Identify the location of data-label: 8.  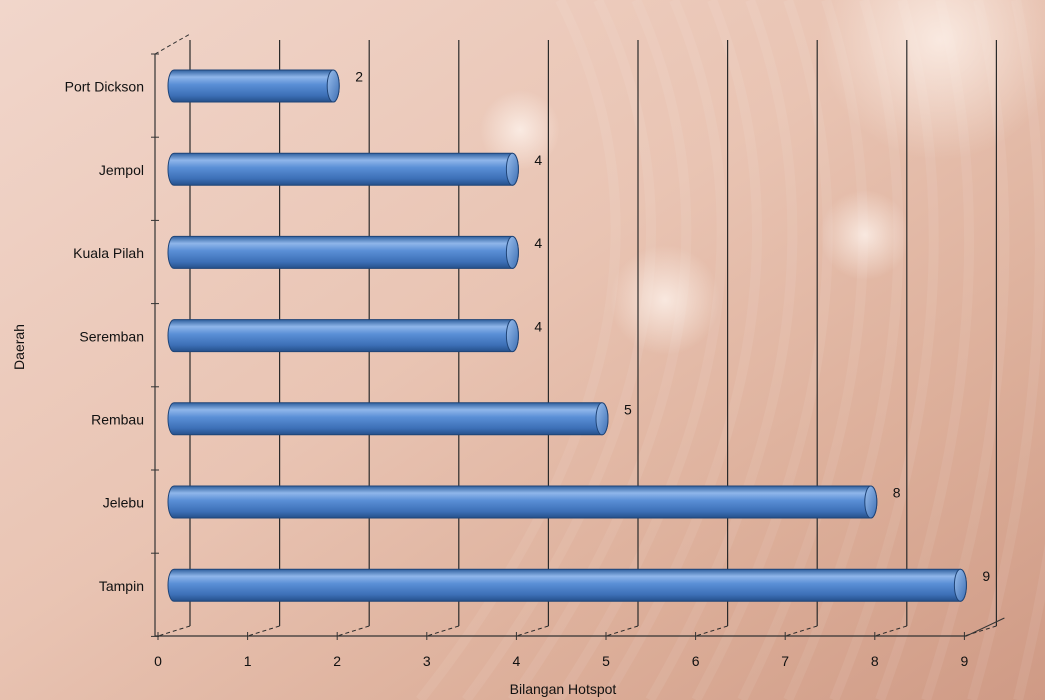
(897, 493).